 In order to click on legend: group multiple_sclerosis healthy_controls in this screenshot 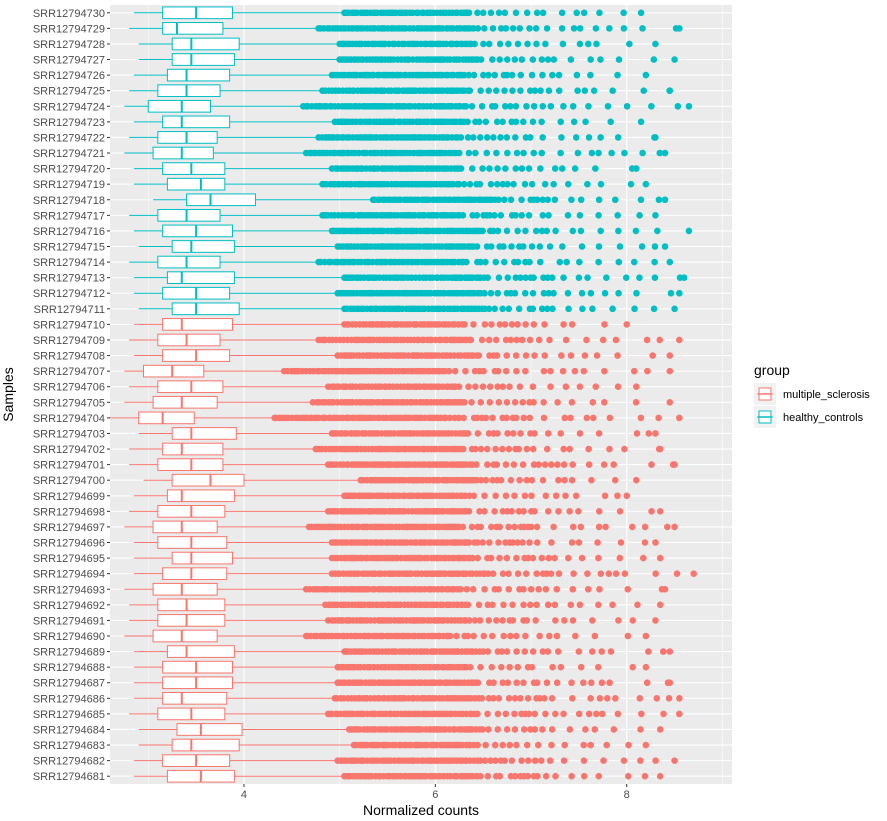, I will do `click(812, 395)`.